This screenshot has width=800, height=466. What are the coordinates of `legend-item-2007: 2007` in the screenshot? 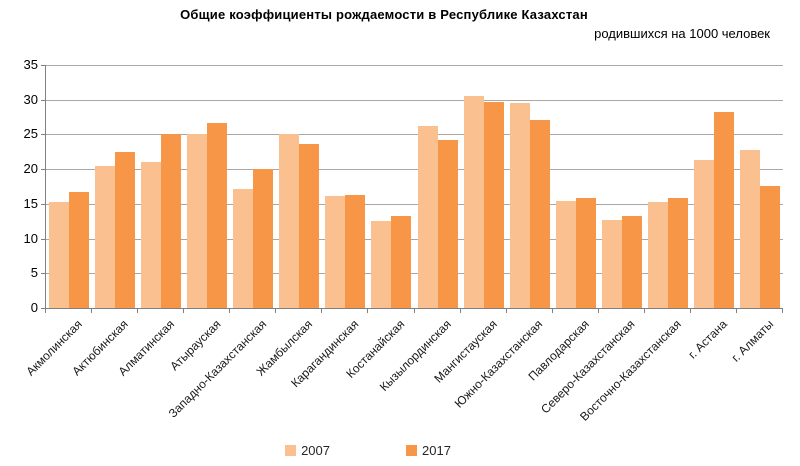 It's located at (307, 450).